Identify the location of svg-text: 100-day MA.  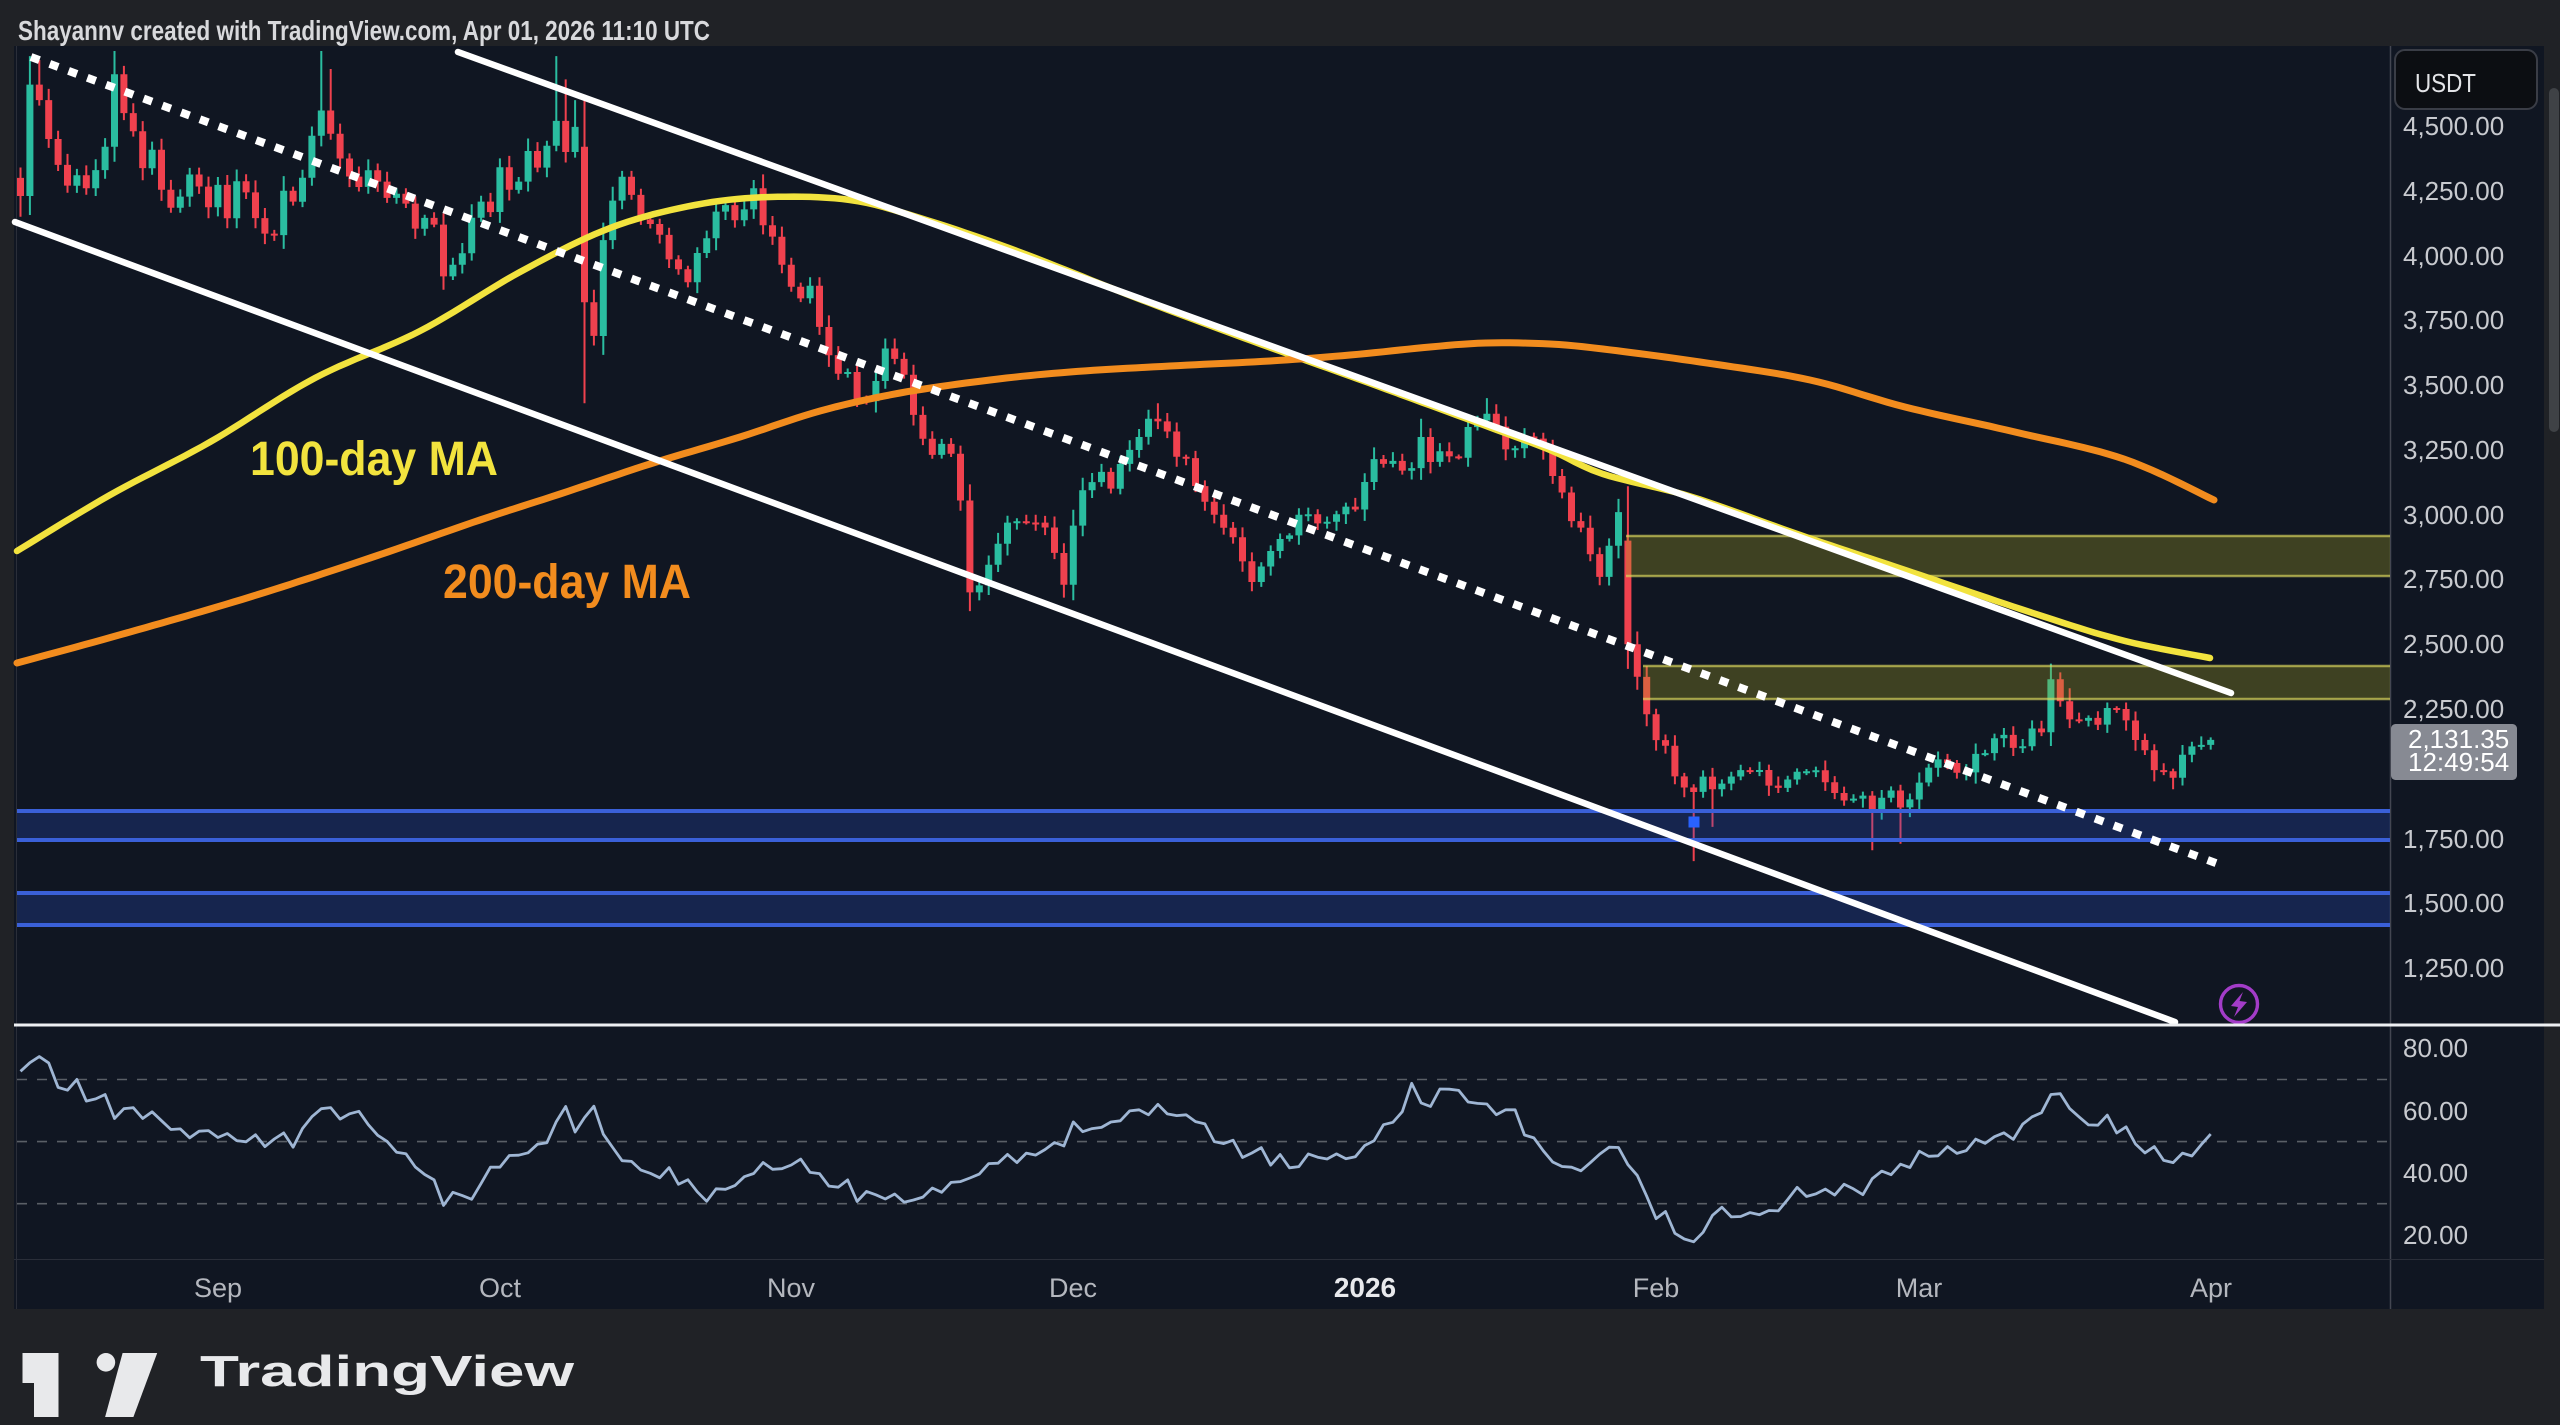
(374, 459).